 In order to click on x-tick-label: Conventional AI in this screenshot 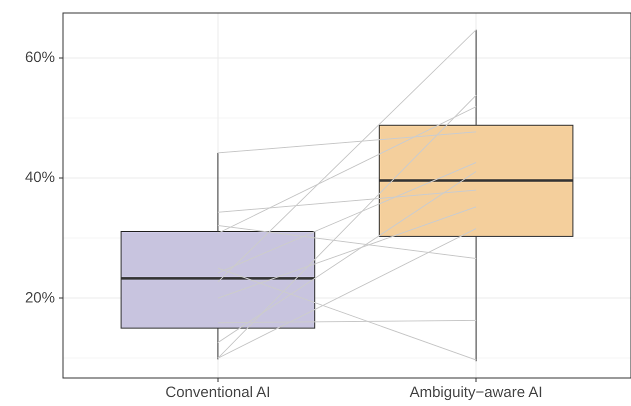, I will do `click(217, 393)`.